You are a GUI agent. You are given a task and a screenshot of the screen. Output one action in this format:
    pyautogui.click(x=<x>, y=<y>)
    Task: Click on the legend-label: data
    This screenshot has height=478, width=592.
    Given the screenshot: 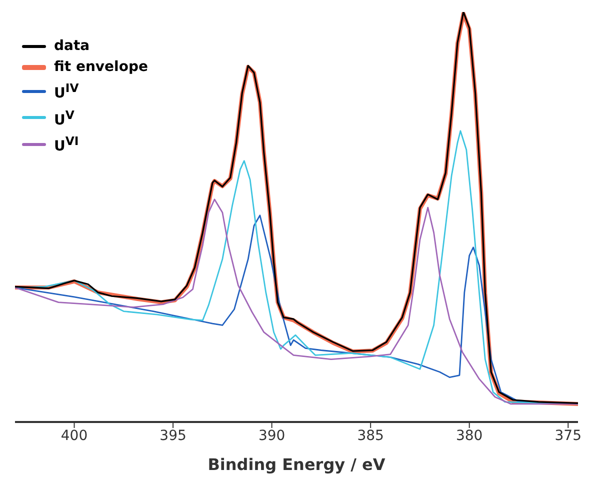 What is the action you would take?
    pyautogui.click(x=72, y=46)
    